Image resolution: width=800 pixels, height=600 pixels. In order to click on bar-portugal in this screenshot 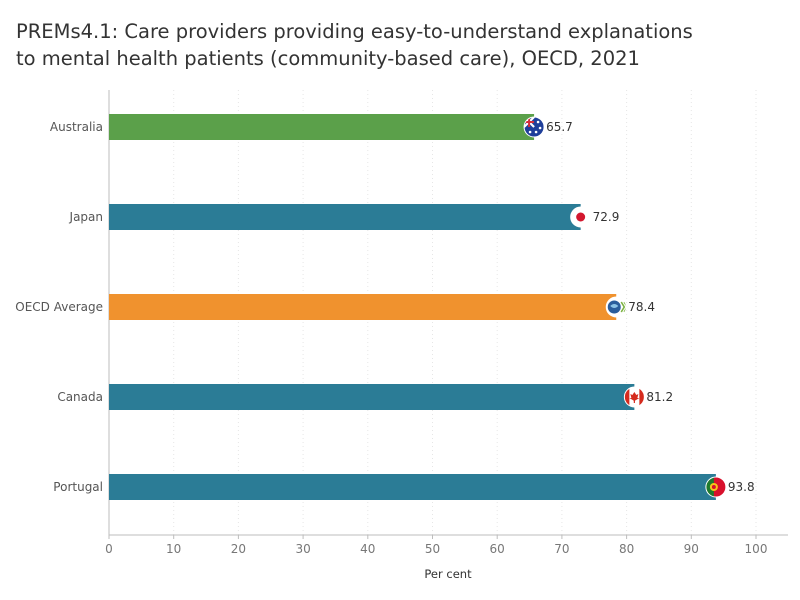, I will do `click(412, 487)`.